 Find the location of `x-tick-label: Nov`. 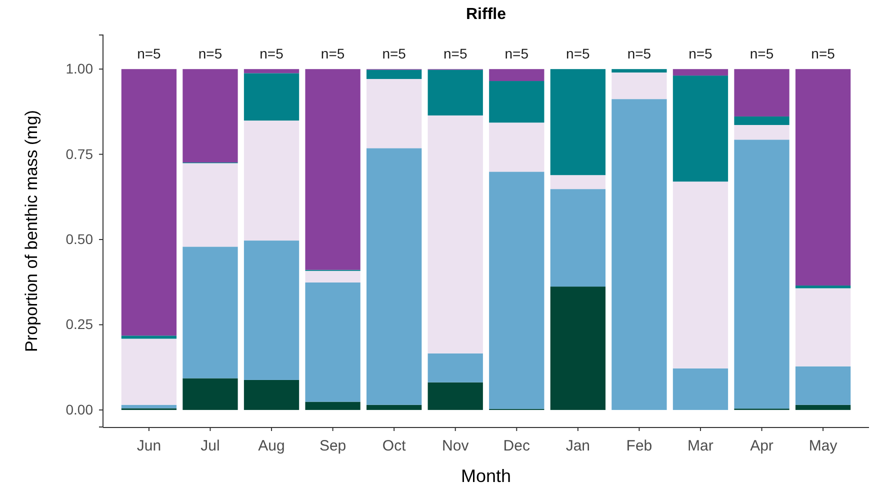

x-tick-label: Nov is located at coordinates (456, 446).